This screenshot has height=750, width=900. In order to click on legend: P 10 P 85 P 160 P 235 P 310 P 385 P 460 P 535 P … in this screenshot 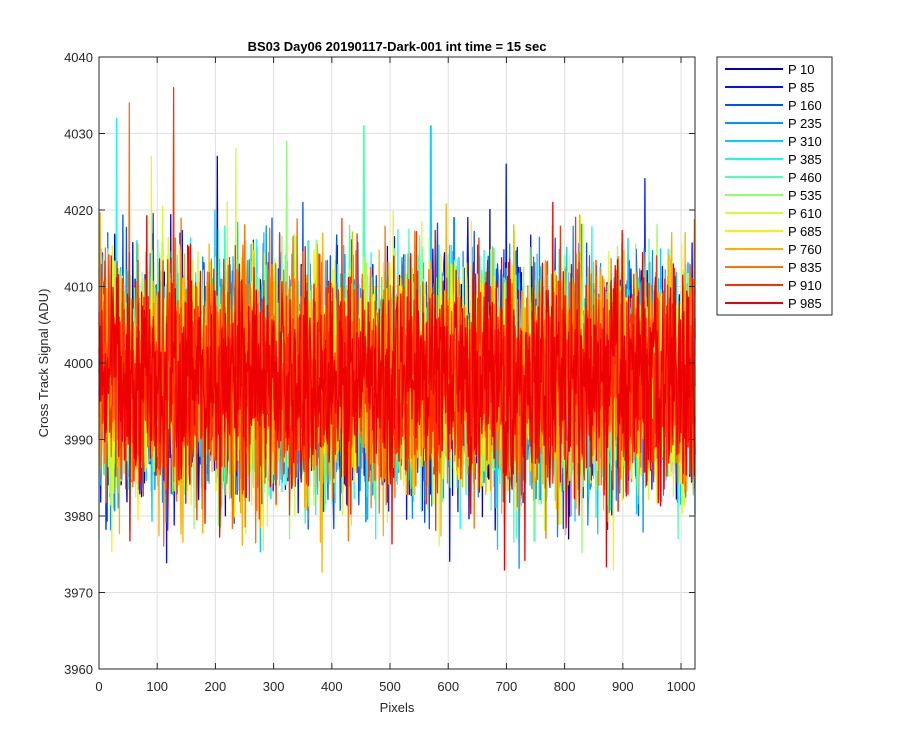, I will do `click(774, 186)`.